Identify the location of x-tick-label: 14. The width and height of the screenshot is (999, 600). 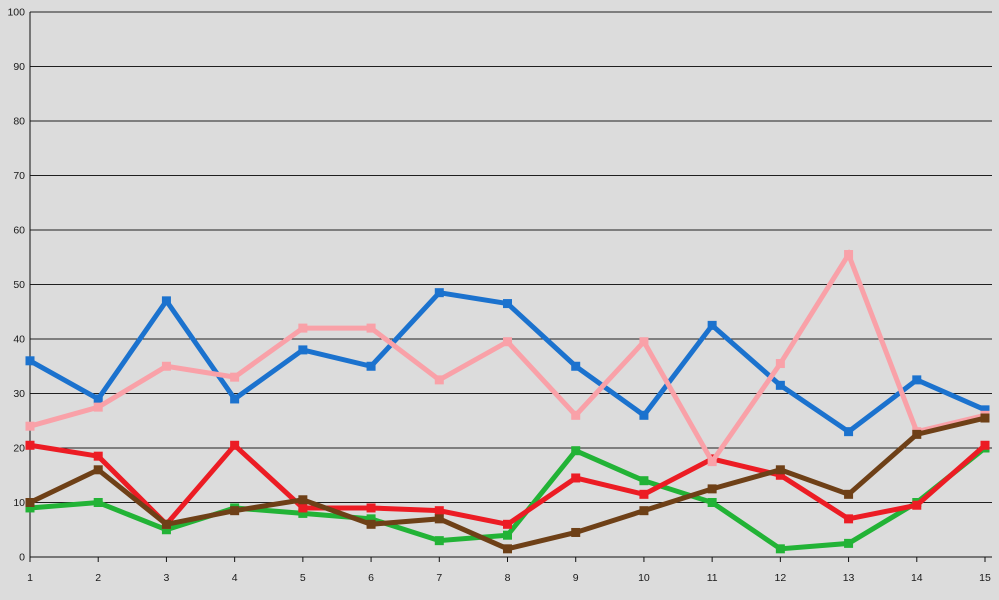
(917, 578).